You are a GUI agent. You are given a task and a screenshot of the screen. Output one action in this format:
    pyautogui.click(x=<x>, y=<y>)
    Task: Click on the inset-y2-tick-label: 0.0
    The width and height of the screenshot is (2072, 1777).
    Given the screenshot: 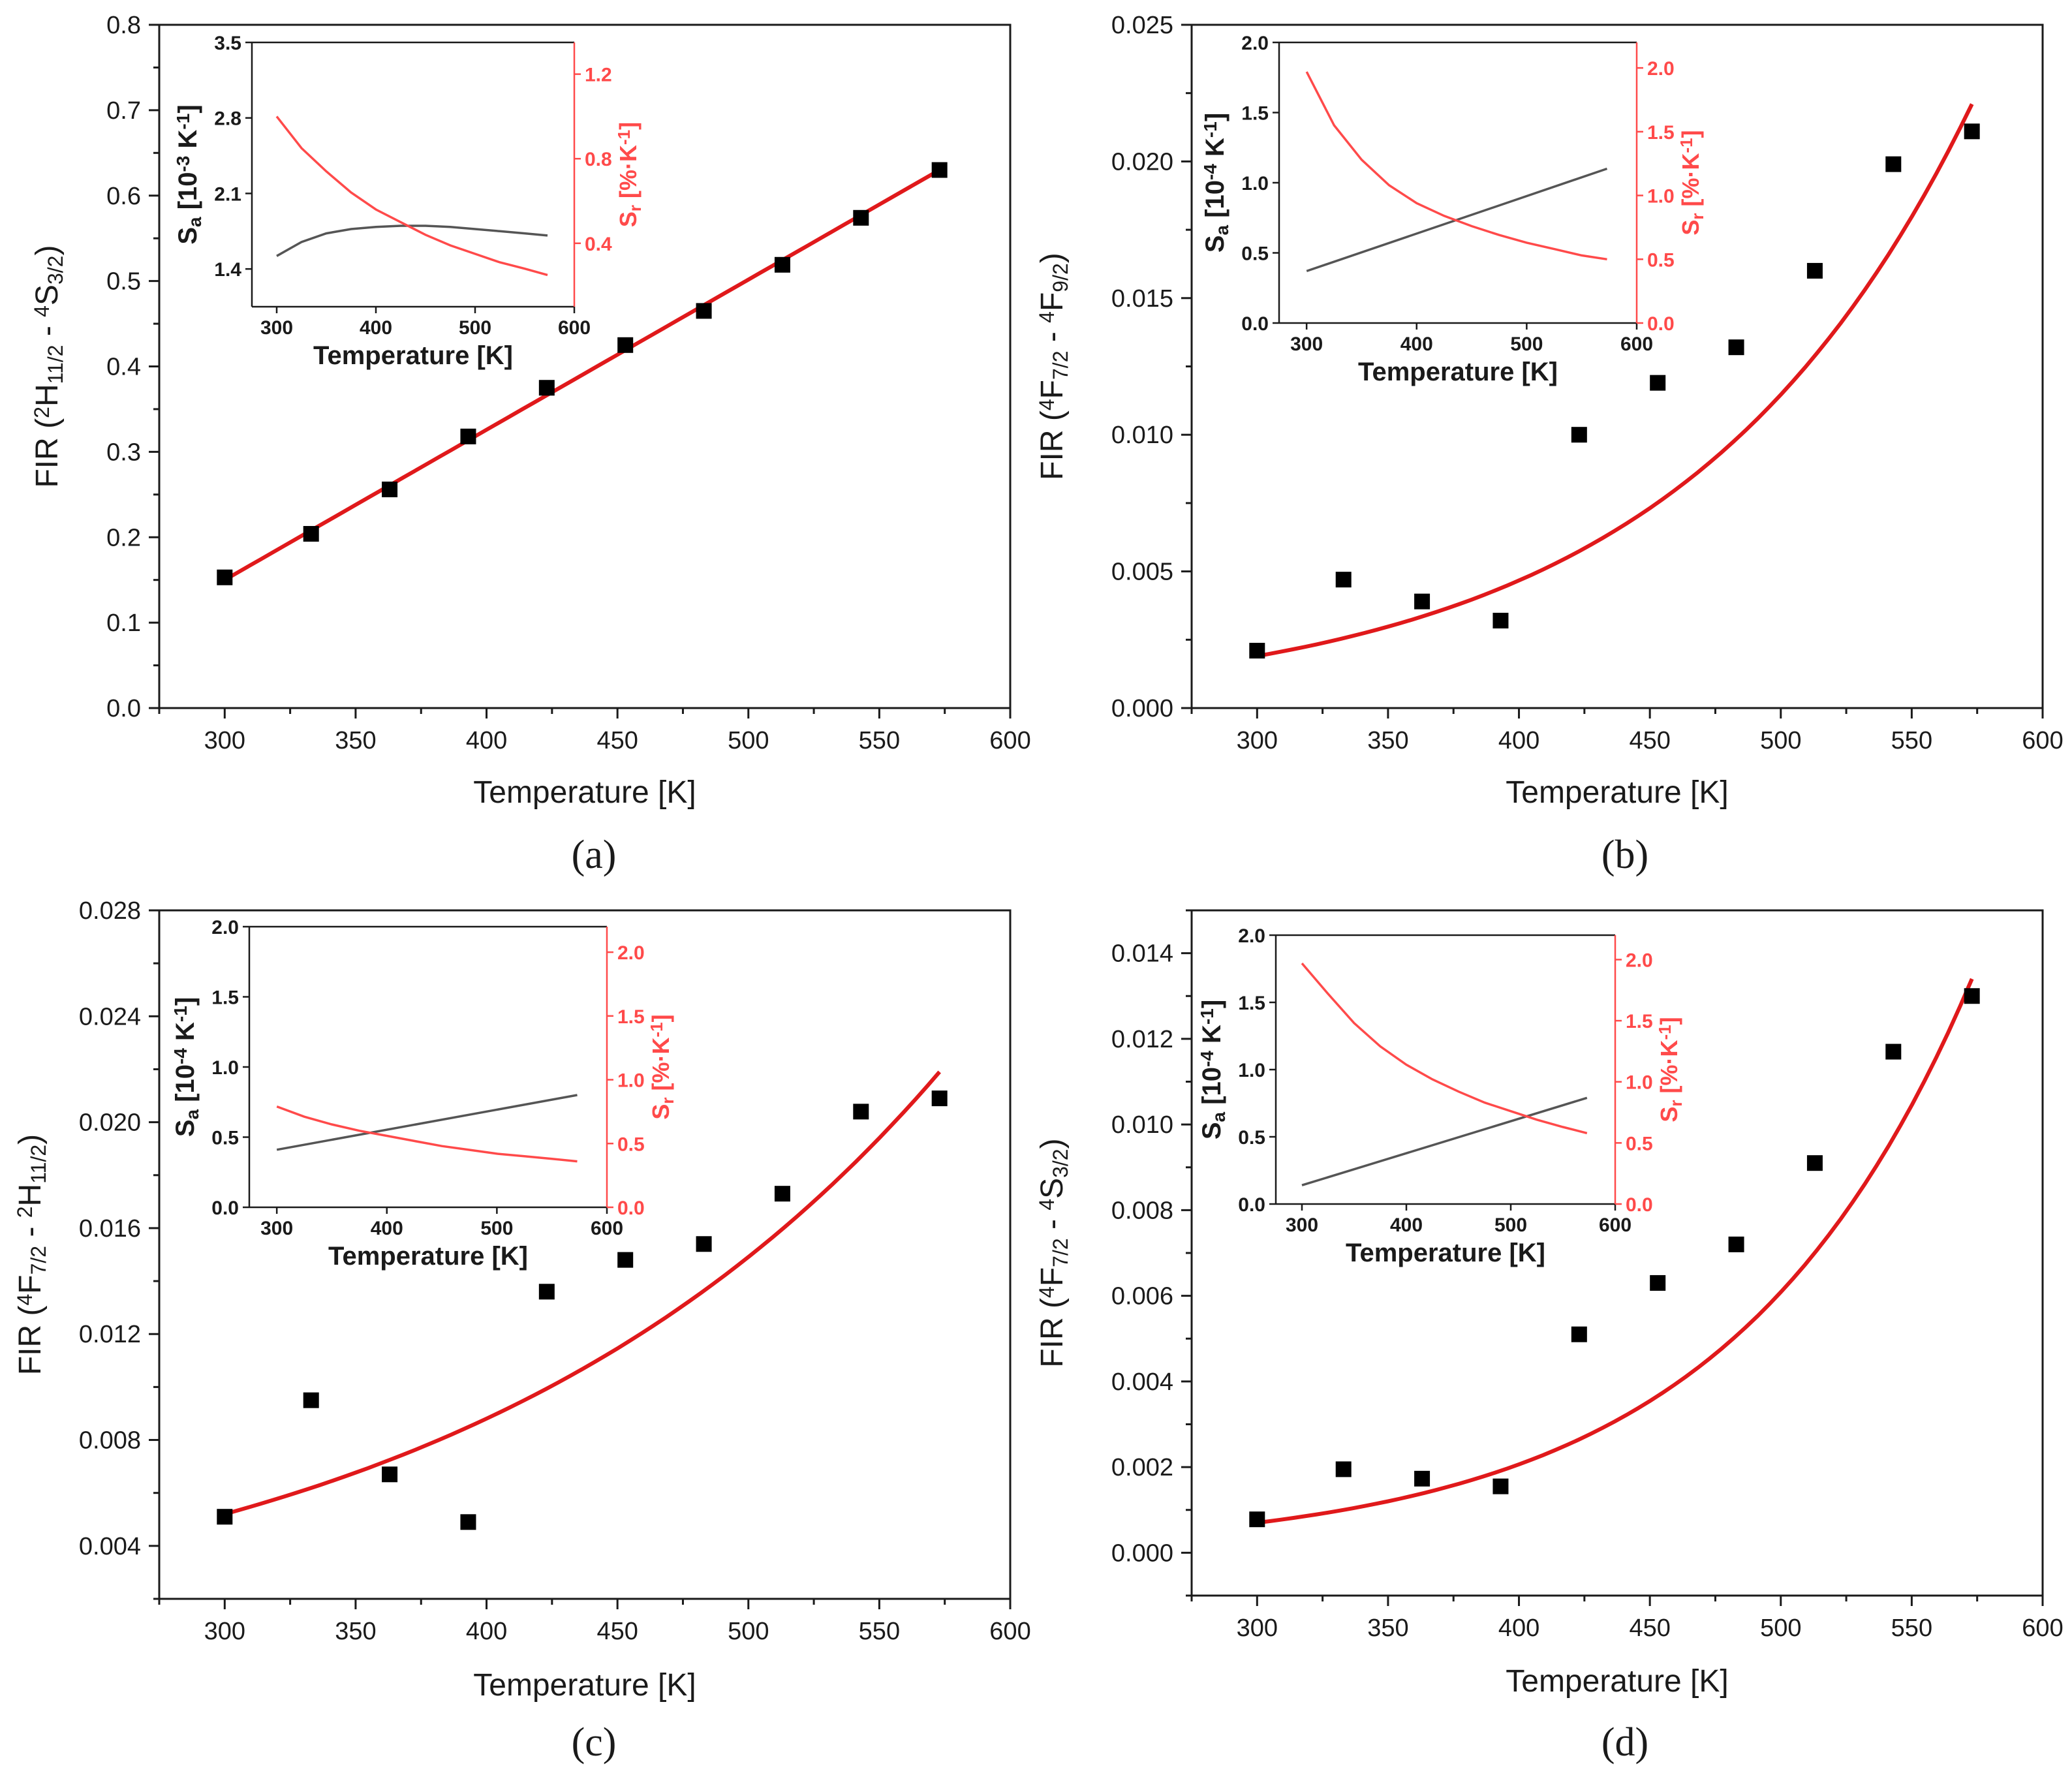 What is the action you would take?
    pyautogui.click(x=631, y=1208)
    